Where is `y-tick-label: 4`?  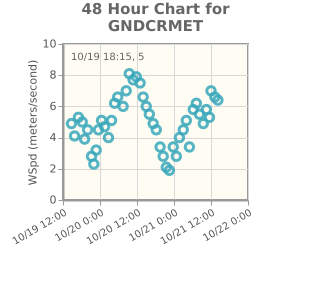 y-tick-label: 4 is located at coordinates (53, 137).